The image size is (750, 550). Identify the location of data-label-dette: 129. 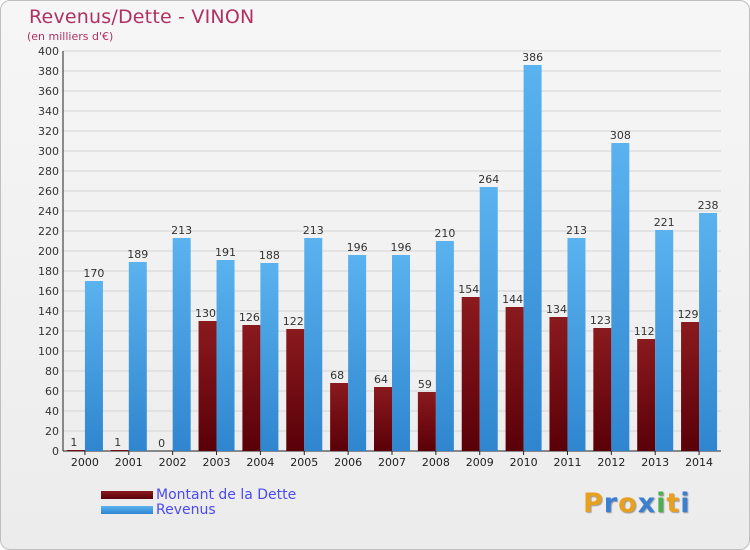
(688, 314).